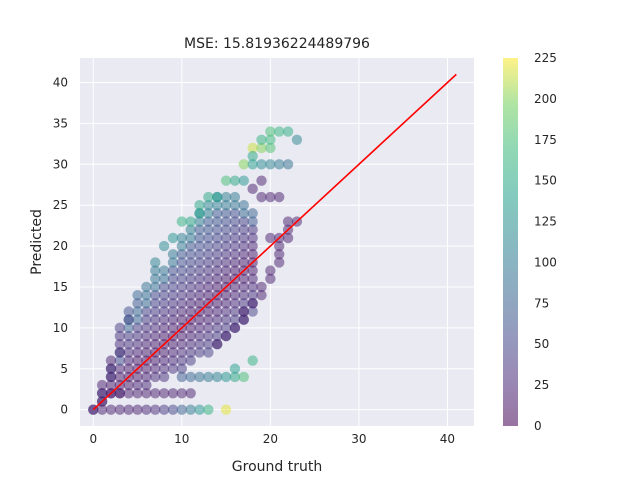 The height and width of the screenshot is (480, 640). Describe the element at coordinates (545, 262) in the screenshot. I see `colorbar-tick-label: 100` at that location.